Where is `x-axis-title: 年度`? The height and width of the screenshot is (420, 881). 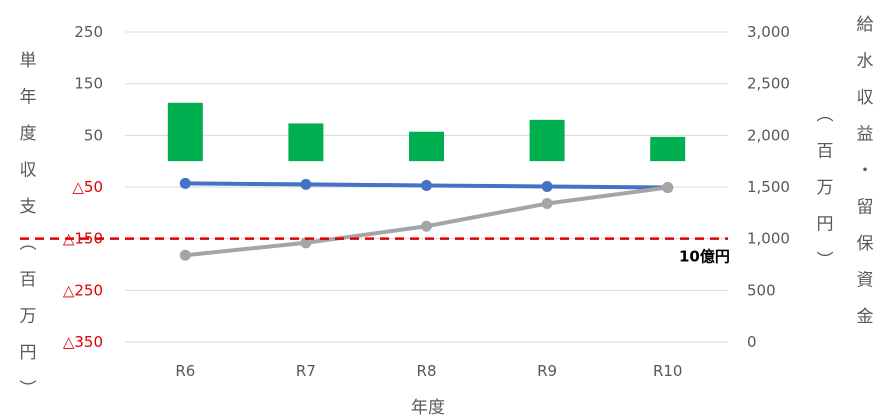
x-axis-title: 年度 is located at coordinates (428, 408).